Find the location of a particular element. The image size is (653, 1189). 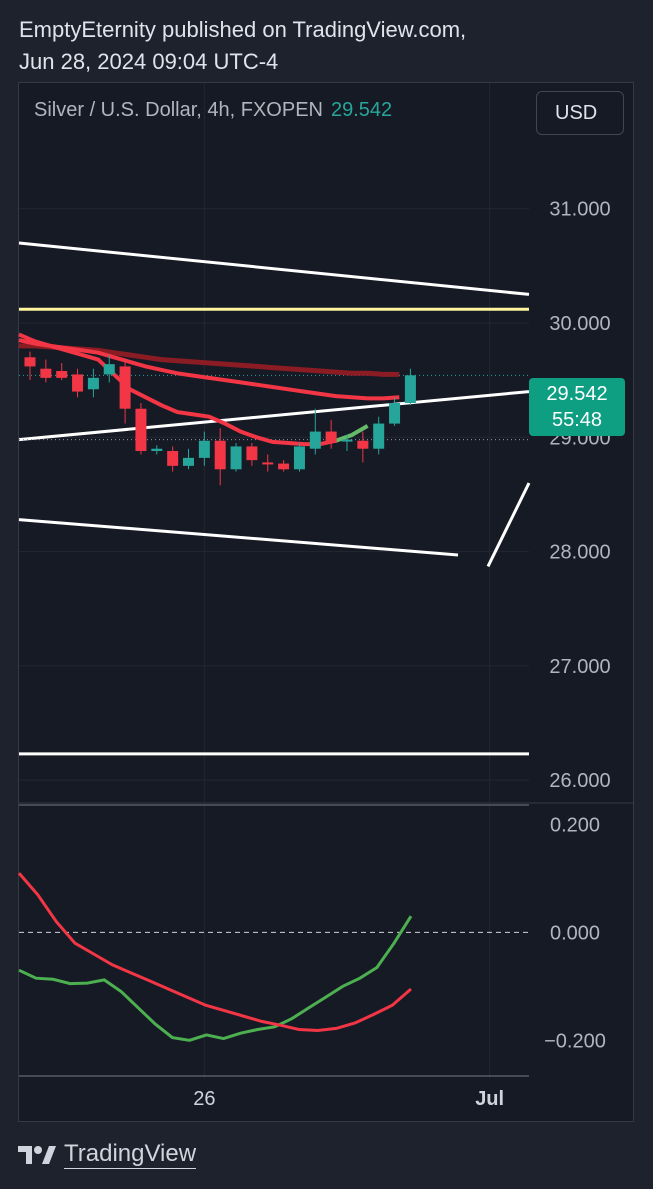

price-axis-label: 26.000 is located at coordinates (579, 781).